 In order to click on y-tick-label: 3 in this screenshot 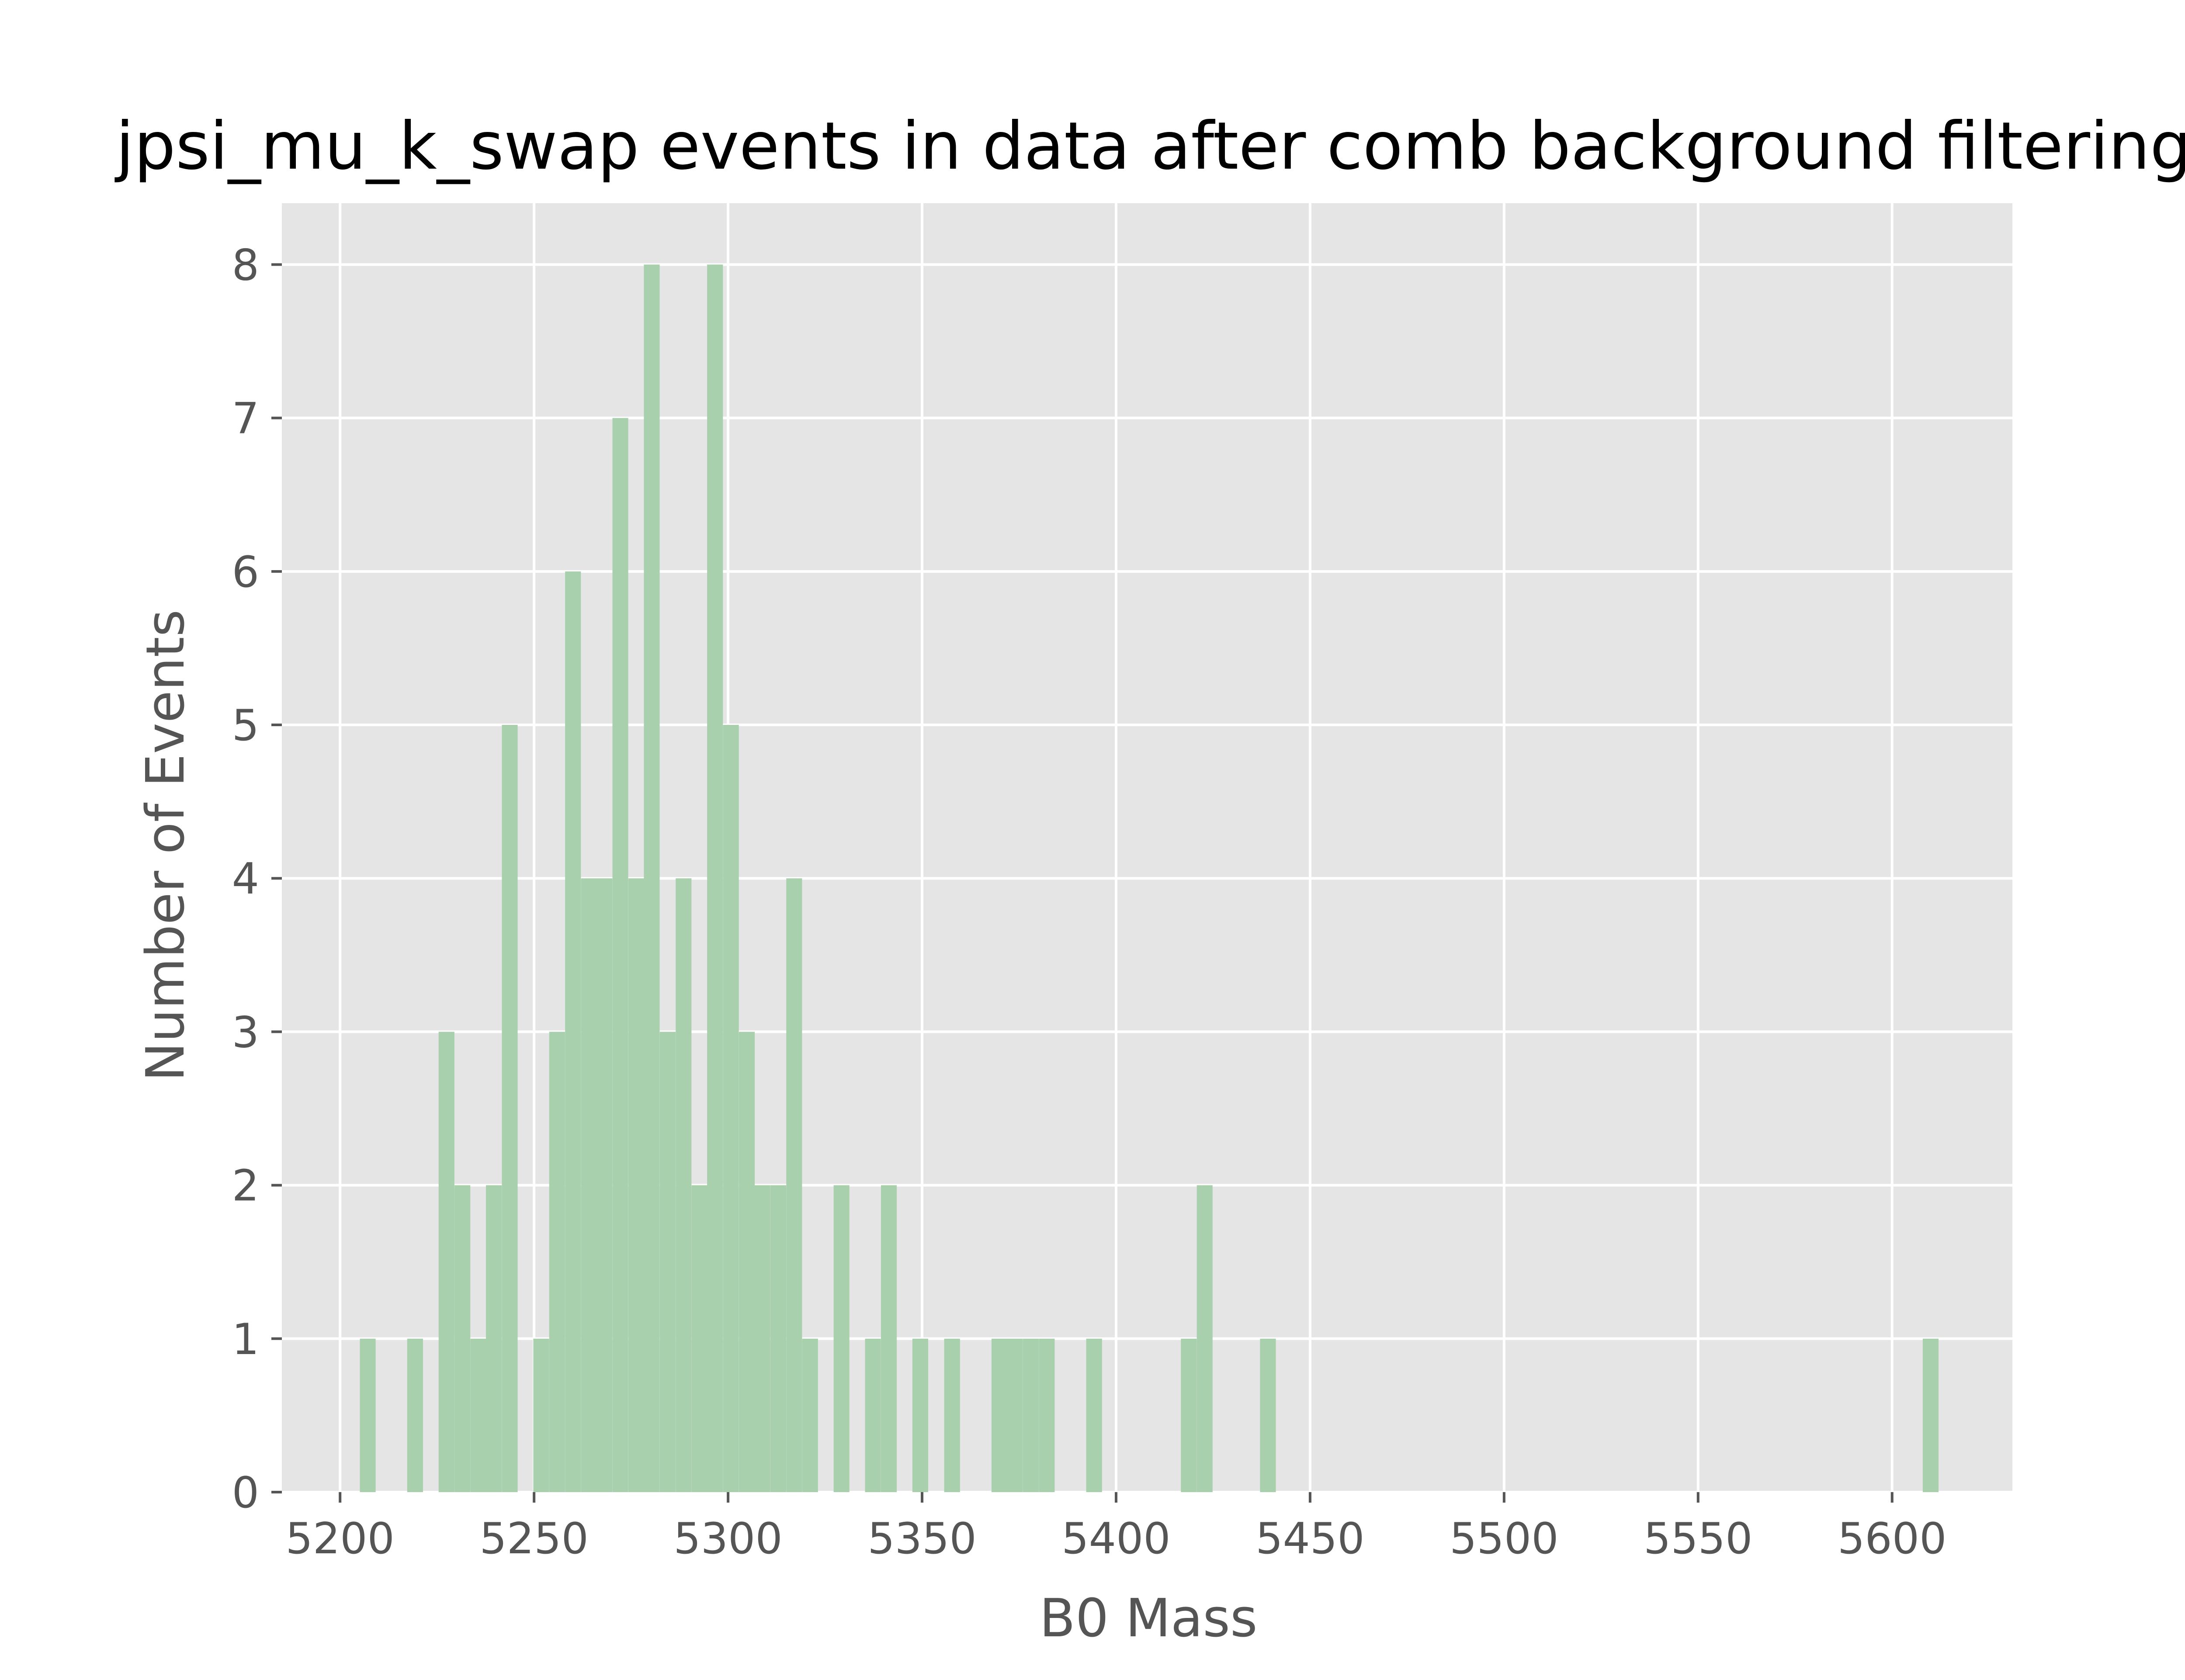, I will do `click(245, 1033)`.